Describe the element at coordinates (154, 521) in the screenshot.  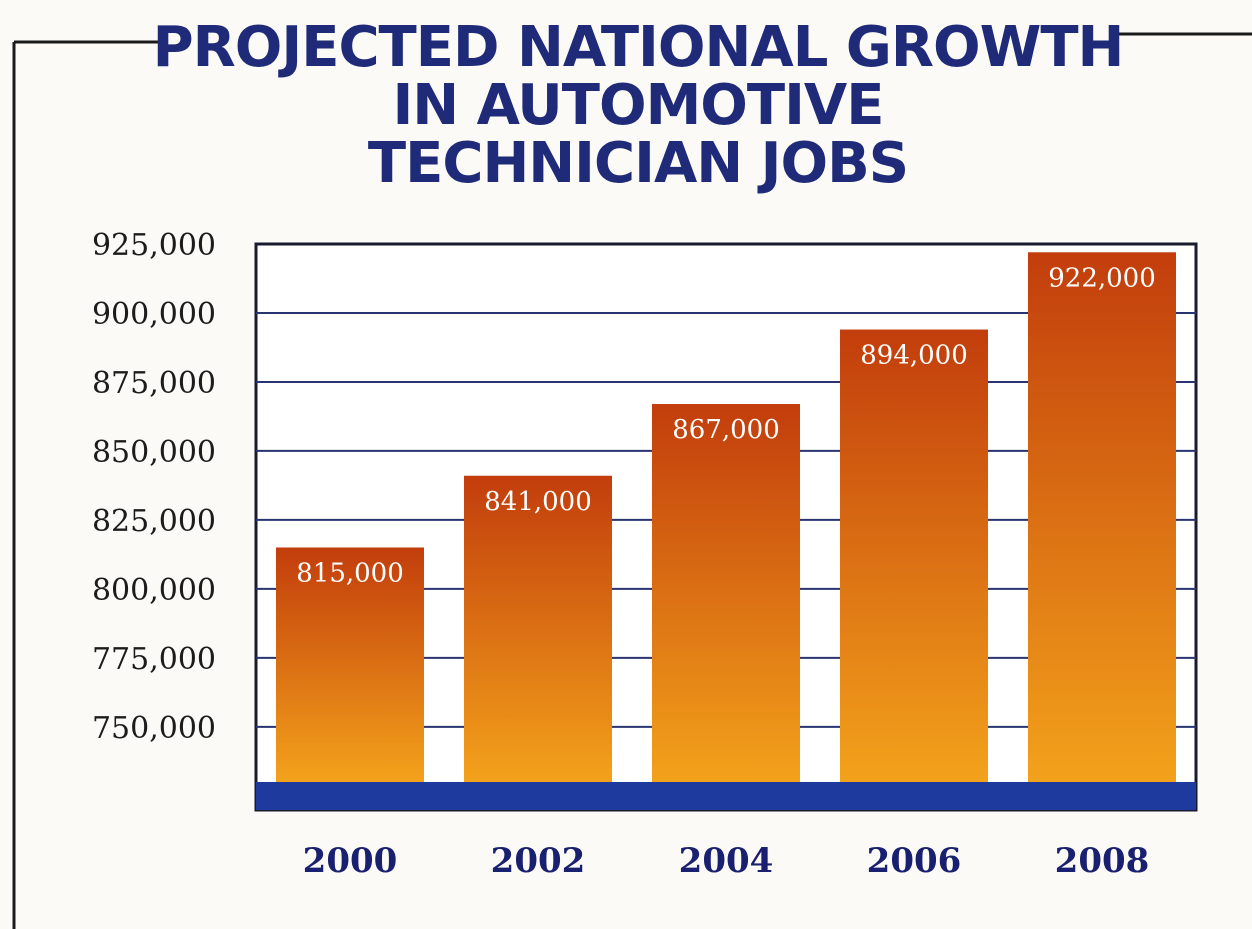
I see `y-tick-label: 825,000` at that location.